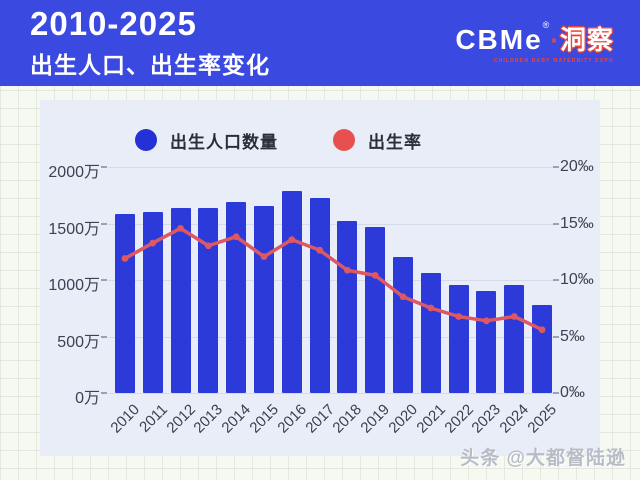 The image size is (640, 480). I want to click on line-marker-2012, so click(180, 228).